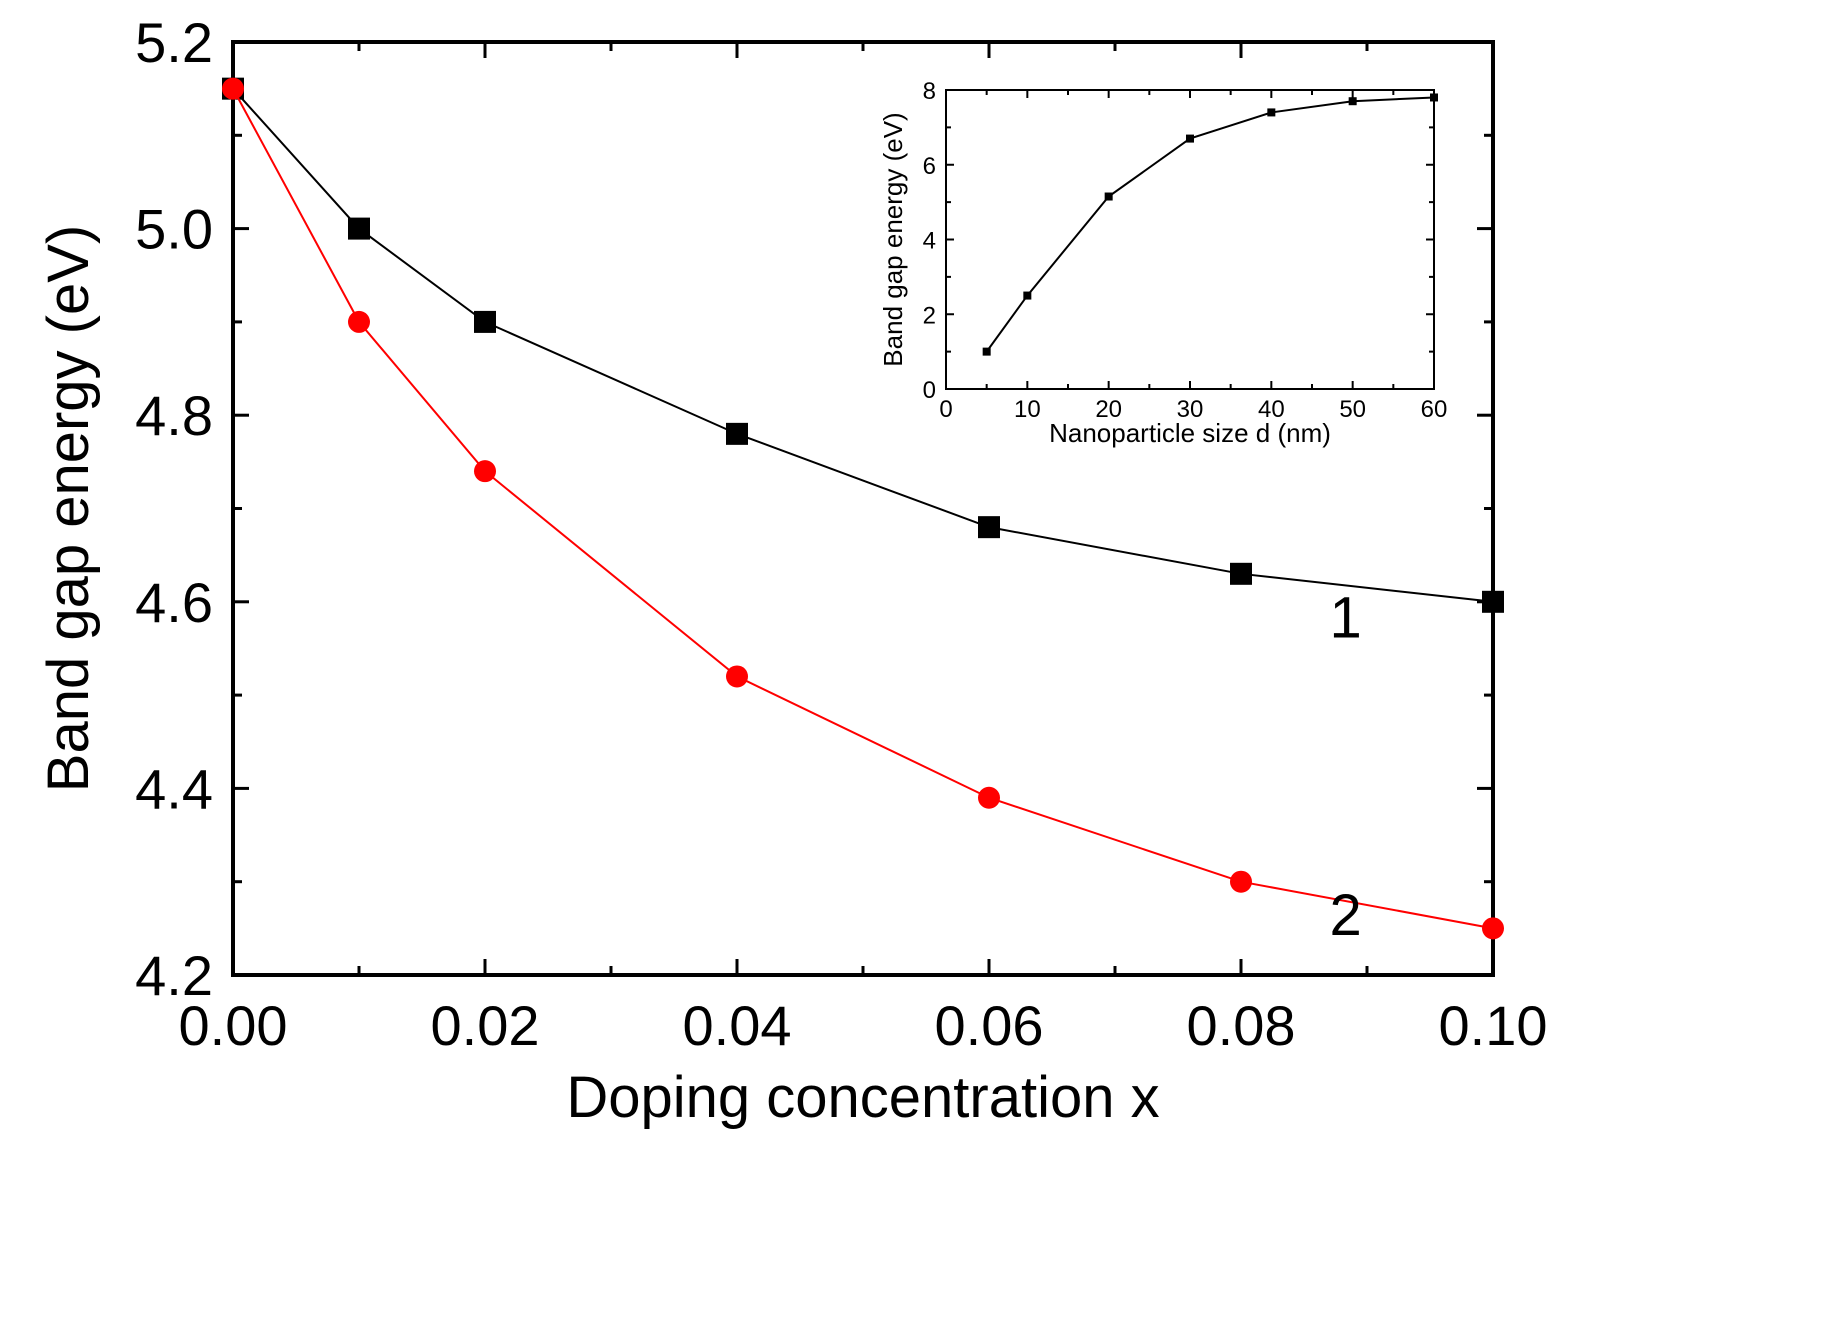  Describe the element at coordinates (1434, 409) in the screenshot. I see `inset-x-tick-label: 60` at that location.